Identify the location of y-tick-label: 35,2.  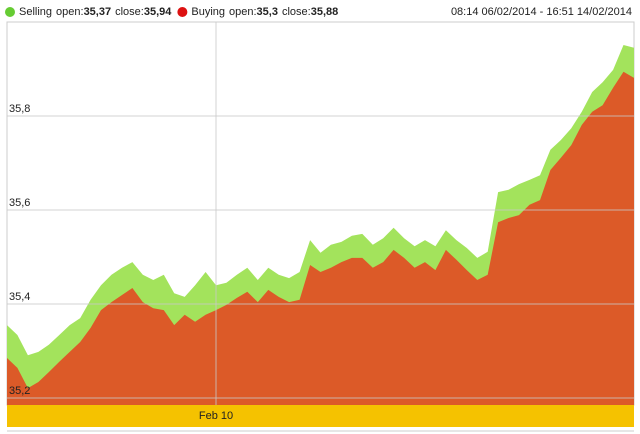
(19, 391).